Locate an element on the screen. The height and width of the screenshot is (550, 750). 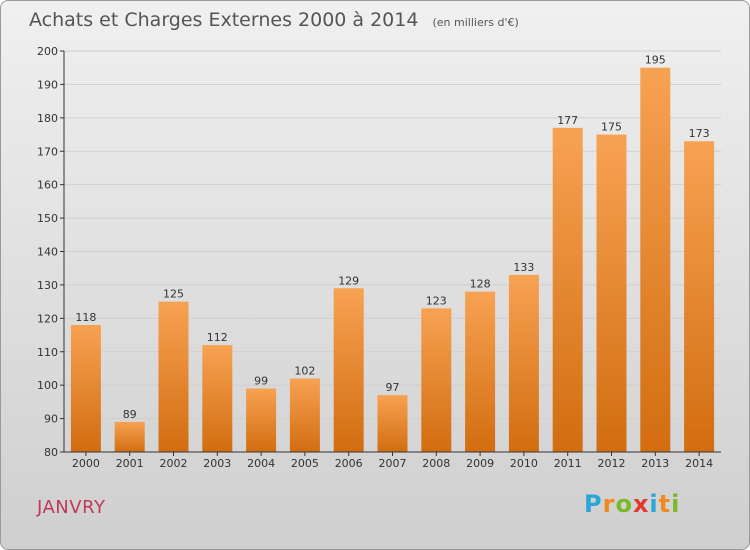
x-tick-label: 2008 is located at coordinates (436, 463).